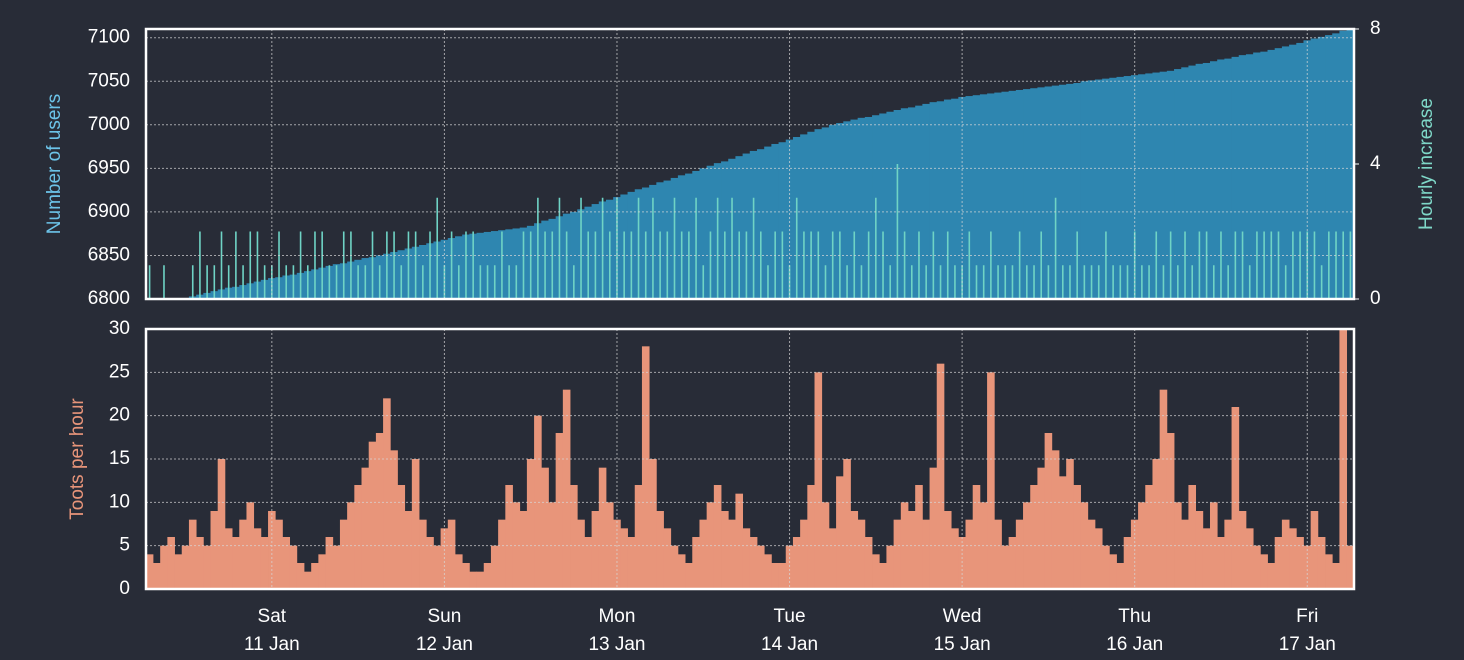  I want to click on y-tick-label: 25, so click(119, 371).